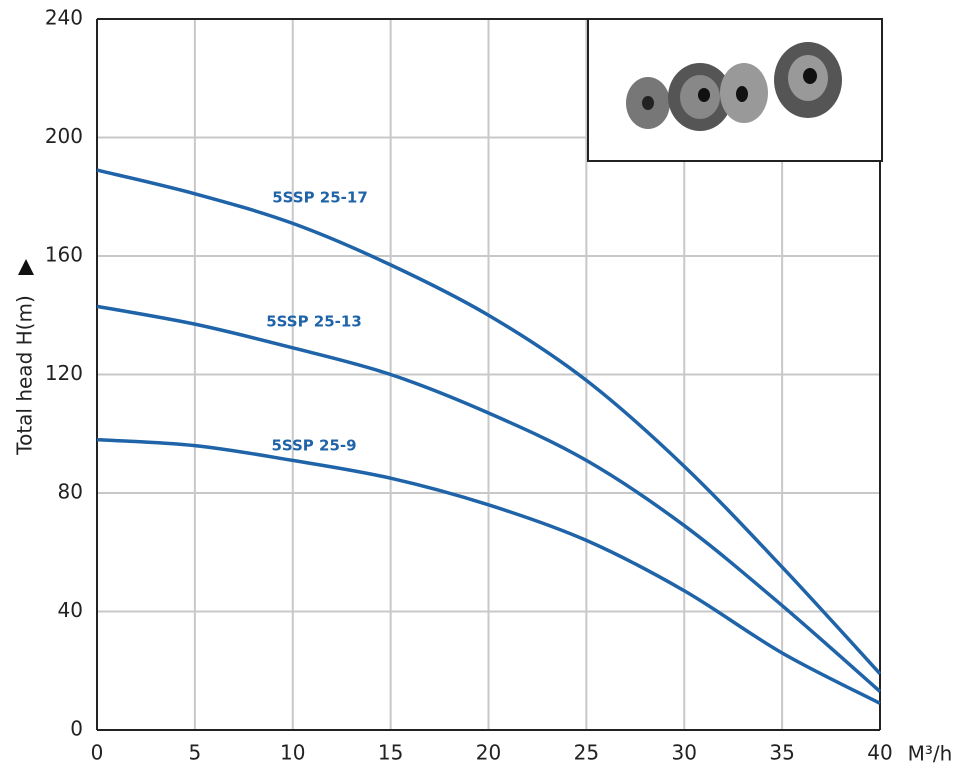 This screenshot has height=771, width=971. I want to click on series-label: 5SSP 25-9, so click(313, 446).